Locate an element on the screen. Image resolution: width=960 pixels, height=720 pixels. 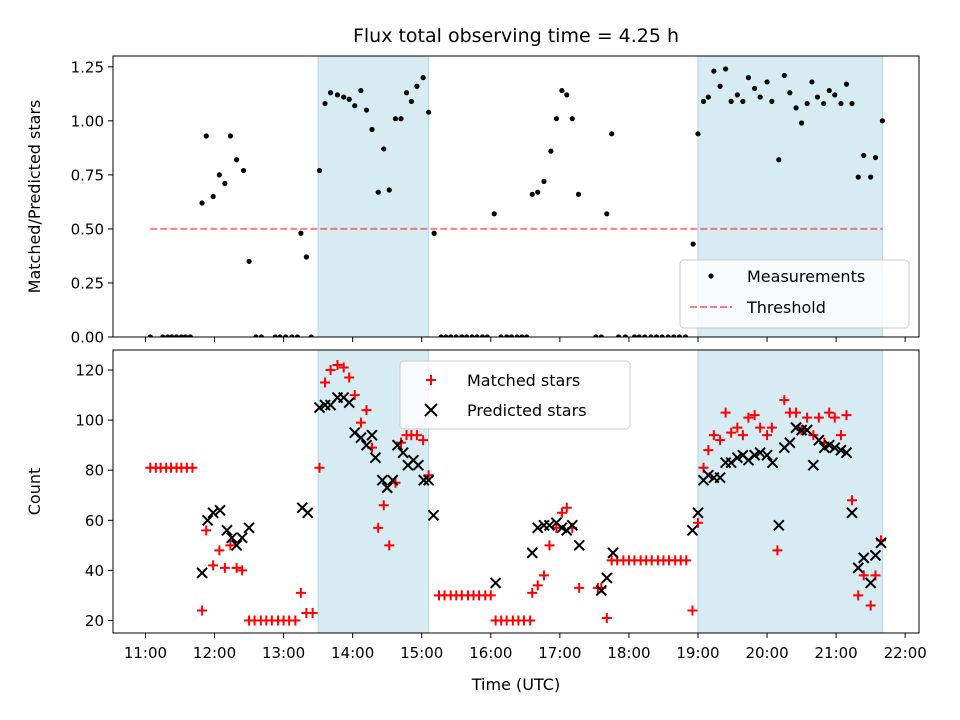
legend-predicted-marker is located at coordinates (431, 410).